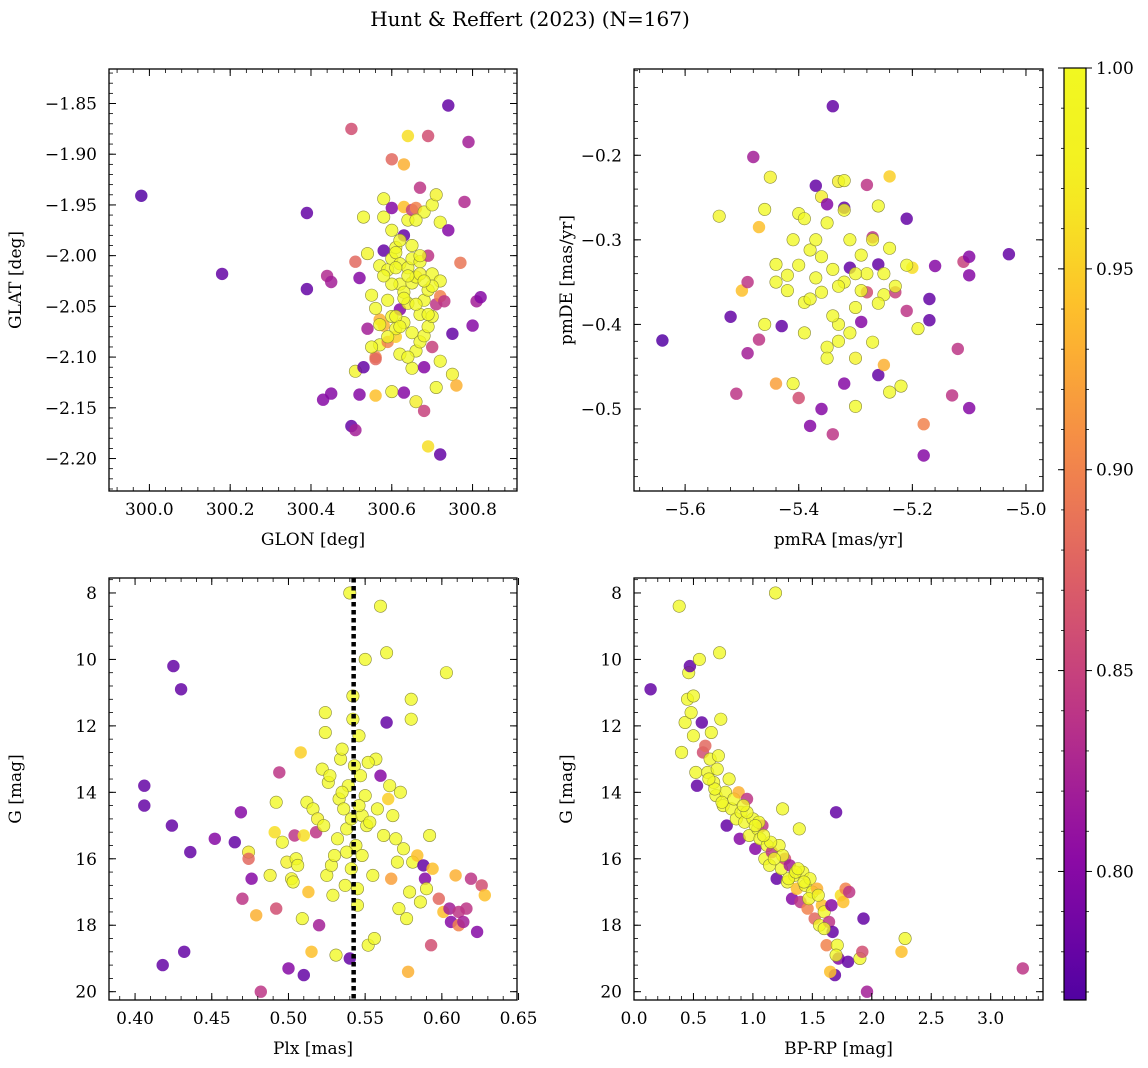 The image size is (1148, 1068). What do you see at coordinates (530, 19) in the screenshot?
I see `figure-title: Hunt & Reffert (2023) (N=167)` at bounding box center [530, 19].